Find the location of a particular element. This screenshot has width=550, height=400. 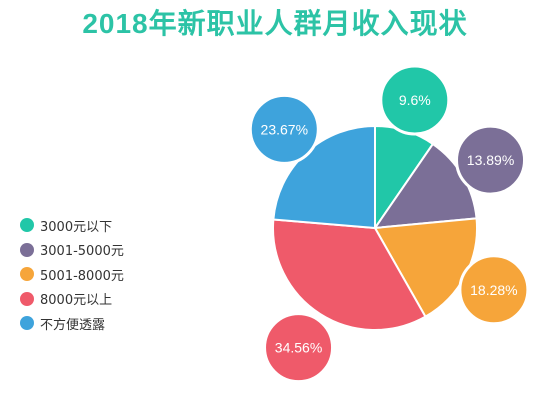

pie-slice is located at coordinates (349, 274).